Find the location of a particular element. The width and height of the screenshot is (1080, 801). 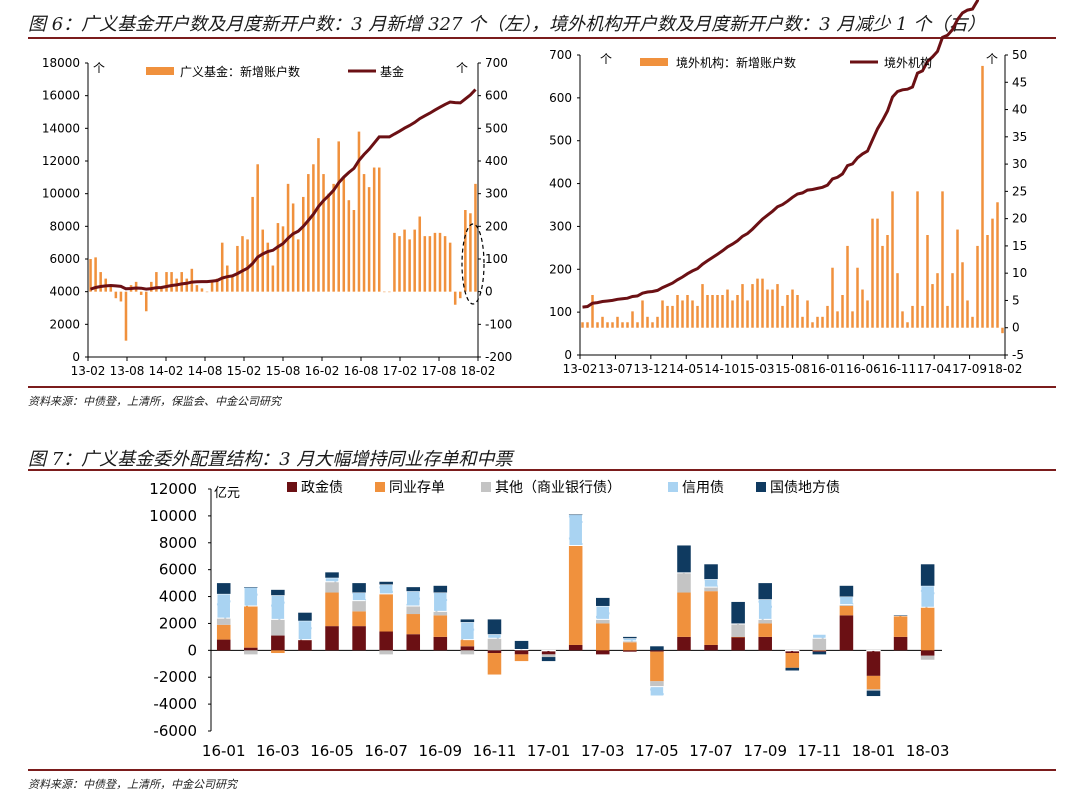

x-tick-label: 16-06 is located at coordinates (863, 369).